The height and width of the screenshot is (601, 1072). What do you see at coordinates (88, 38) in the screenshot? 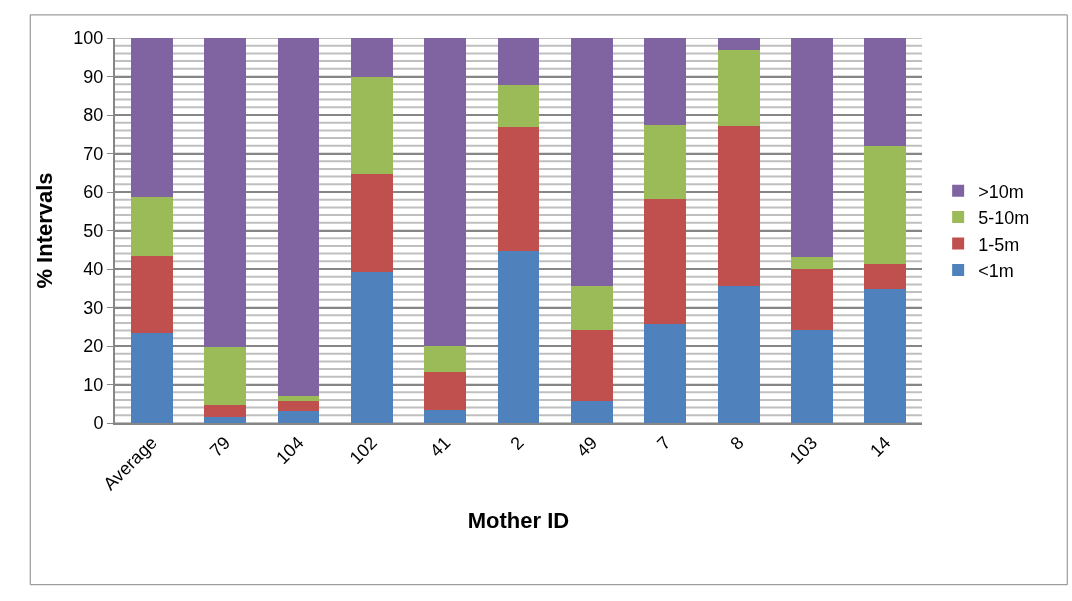
I see `y-tick-label: 100` at bounding box center [88, 38].